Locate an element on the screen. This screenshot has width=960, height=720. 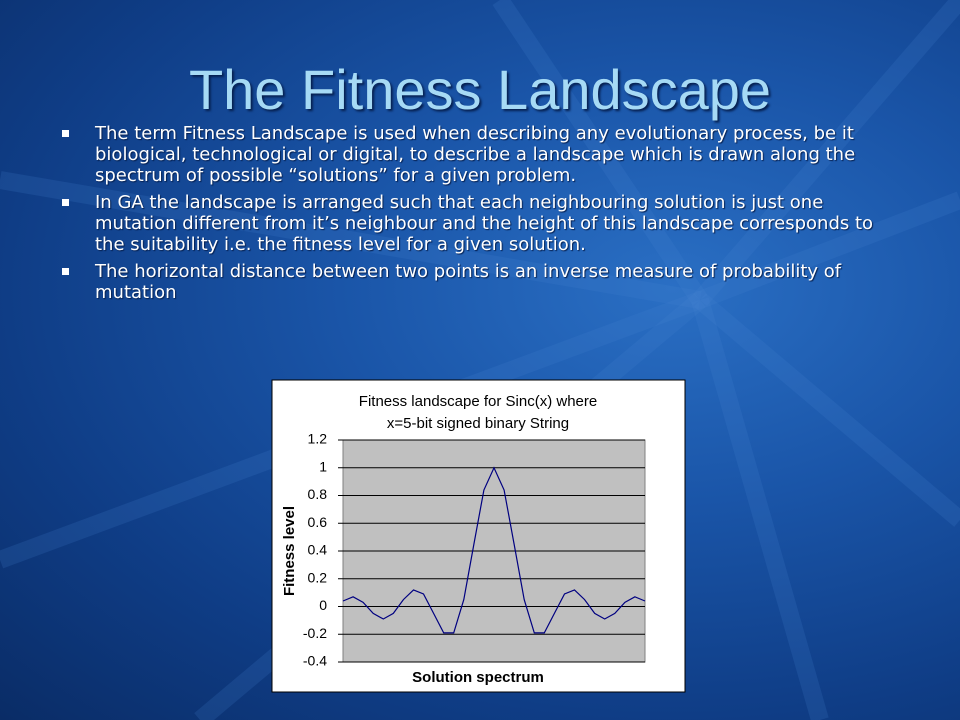
y-tick-label: 1 is located at coordinates (323, 466).